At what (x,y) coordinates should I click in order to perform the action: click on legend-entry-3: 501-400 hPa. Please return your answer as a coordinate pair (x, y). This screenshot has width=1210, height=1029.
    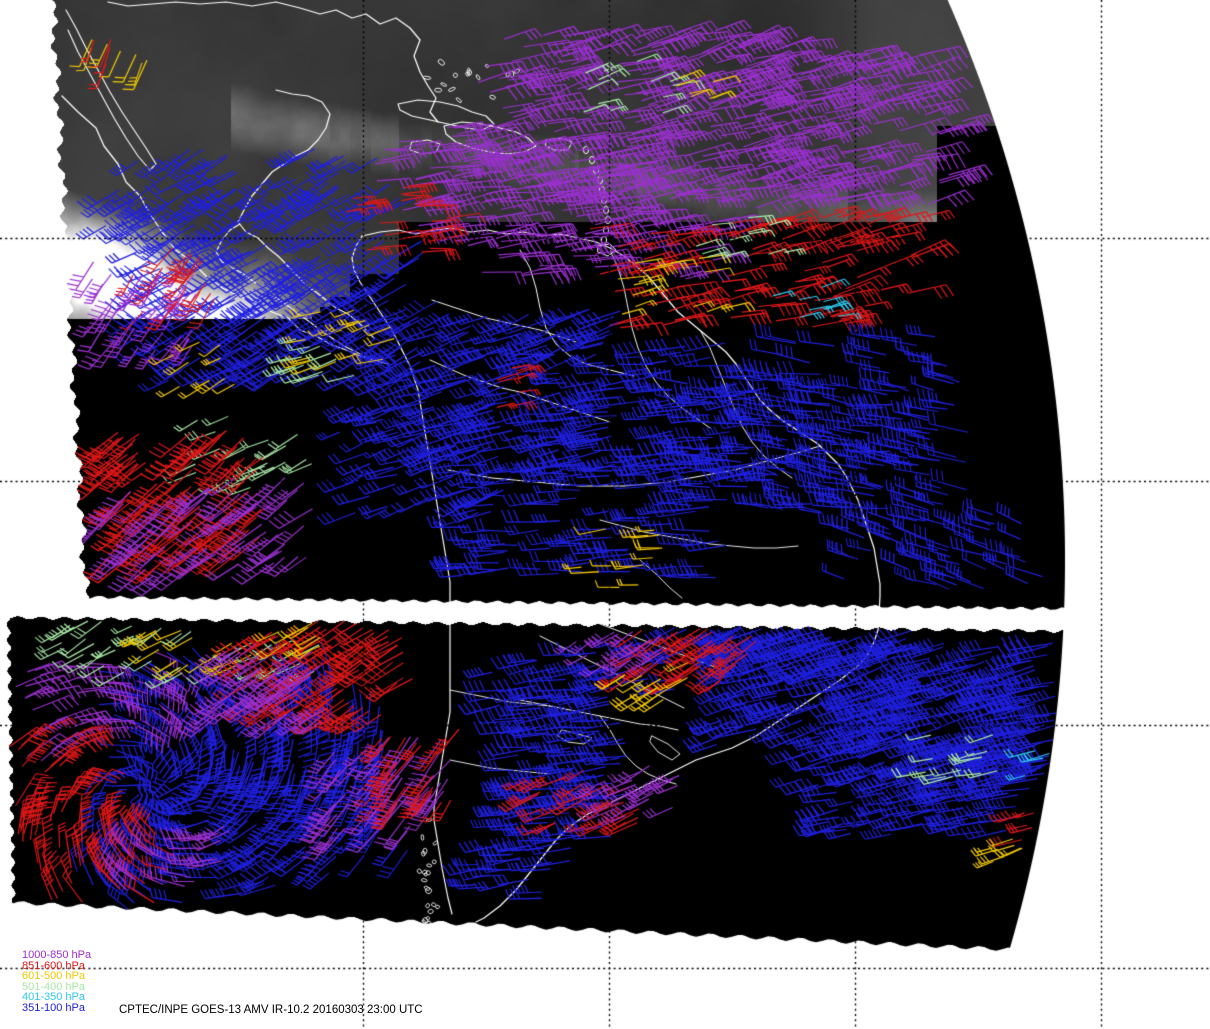
    Looking at the image, I should click on (53, 986).